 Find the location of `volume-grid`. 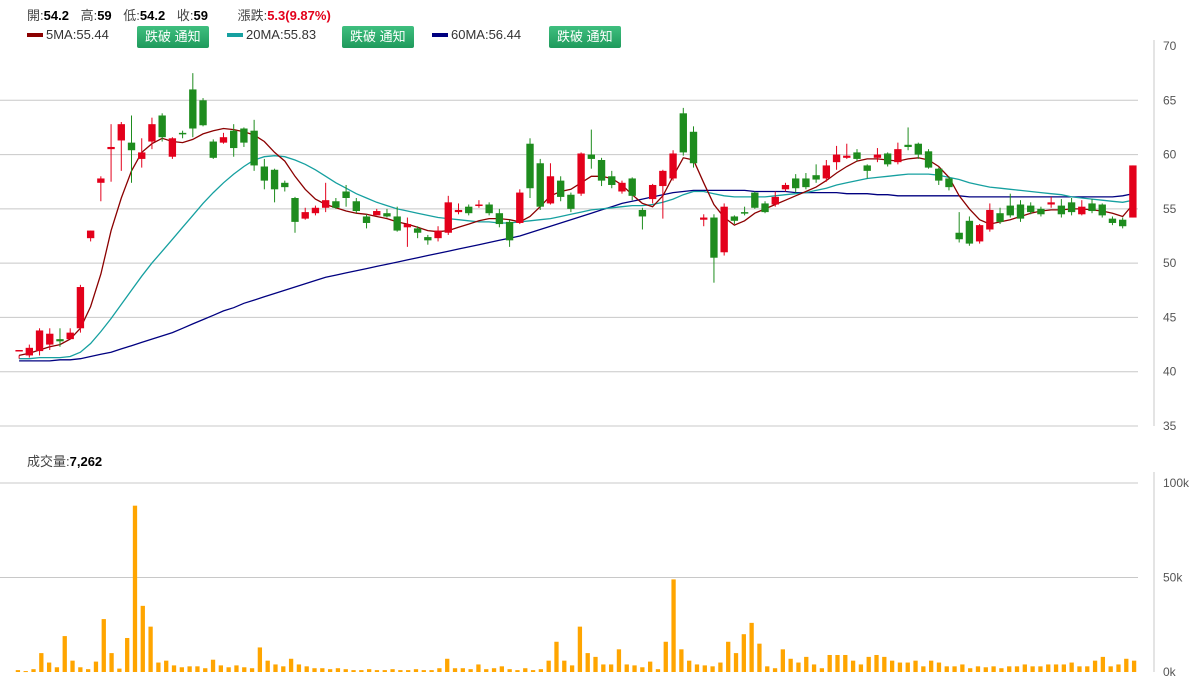

volume-grid is located at coordinates (569, 530).